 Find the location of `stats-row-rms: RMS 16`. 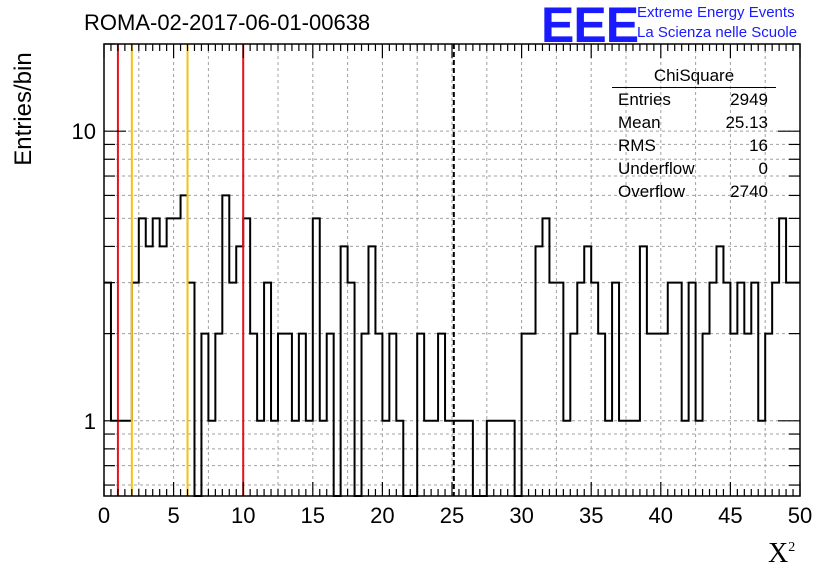

stats-row-rms: RMS 16 is located at coordinates (694, 145).